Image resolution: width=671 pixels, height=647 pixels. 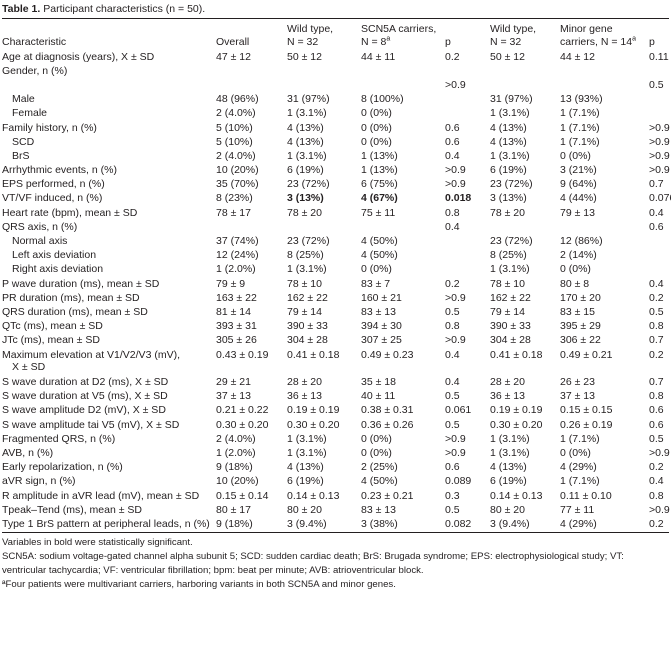 What do you see at coordinates (236, 326) in the screenshot?
I see `cell-overall: 393 ± 31` at bounding box center [236, 326].